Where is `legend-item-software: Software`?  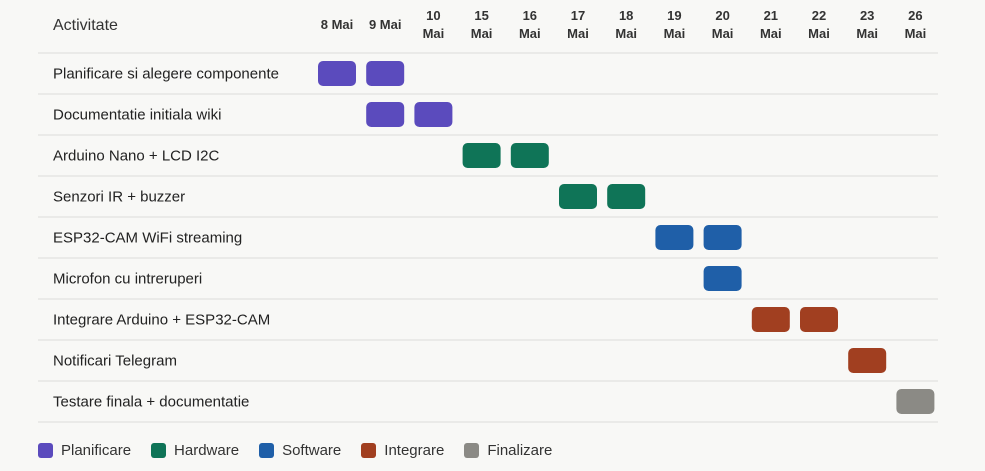
legend-item-software: Software is located at coordinates (300, 450).